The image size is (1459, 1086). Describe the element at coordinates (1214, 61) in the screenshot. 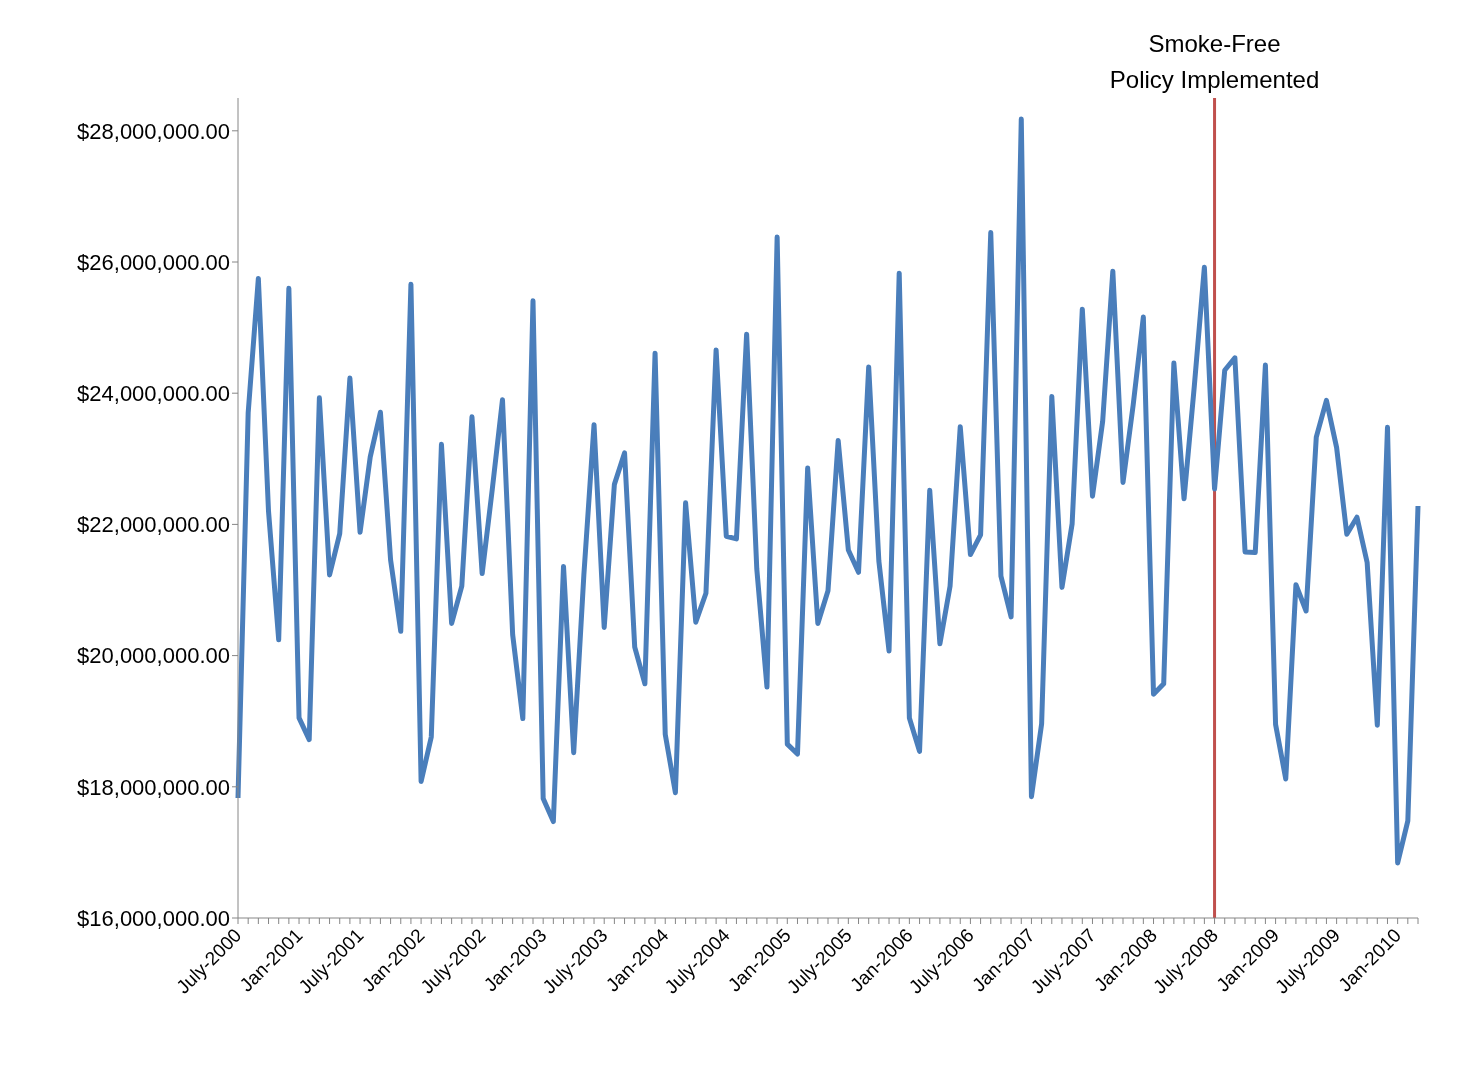

I see `ref-line-label: Smoke-Free Policy Implemented` at that location.